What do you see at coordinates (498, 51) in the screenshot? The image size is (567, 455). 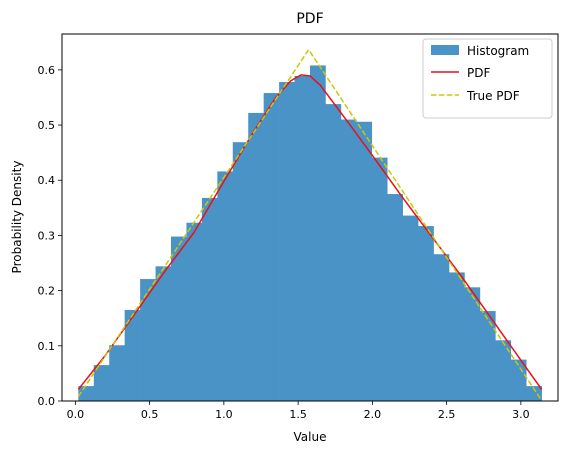 I see `legend-label-histogram: Histogram` at bounding box center [498, 51].